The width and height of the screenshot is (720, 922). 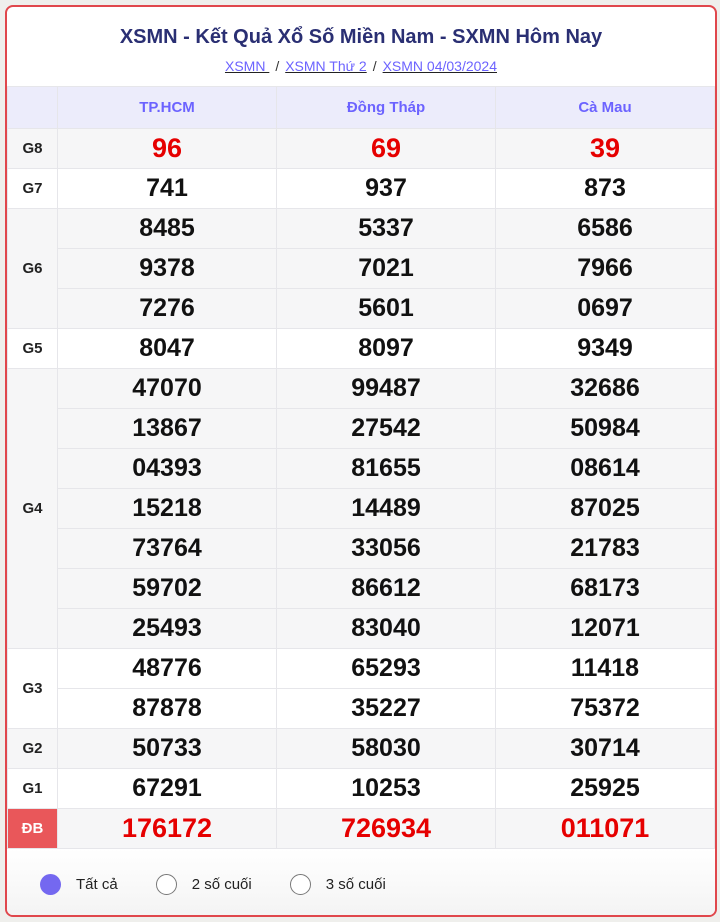 I want to click on table-row: 15218 14489 87025, so click(x=361, y=508).